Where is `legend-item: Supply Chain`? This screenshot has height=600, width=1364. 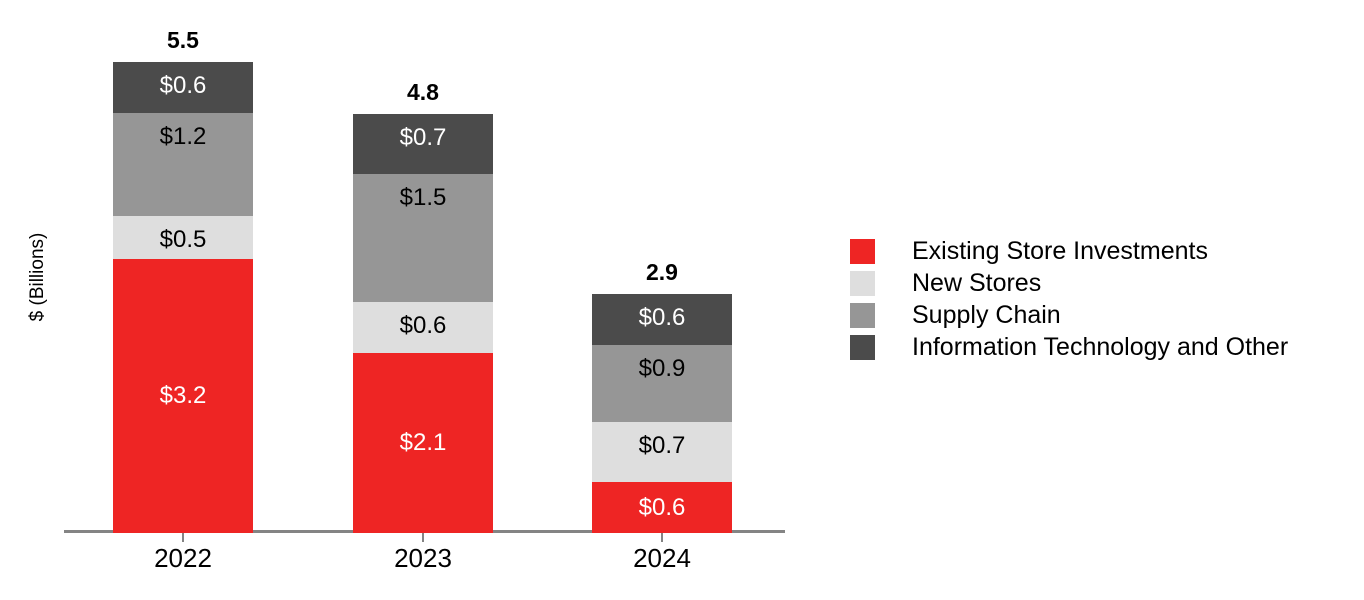
legend-item: Supply Chain is located at coordinates (1069, 315).